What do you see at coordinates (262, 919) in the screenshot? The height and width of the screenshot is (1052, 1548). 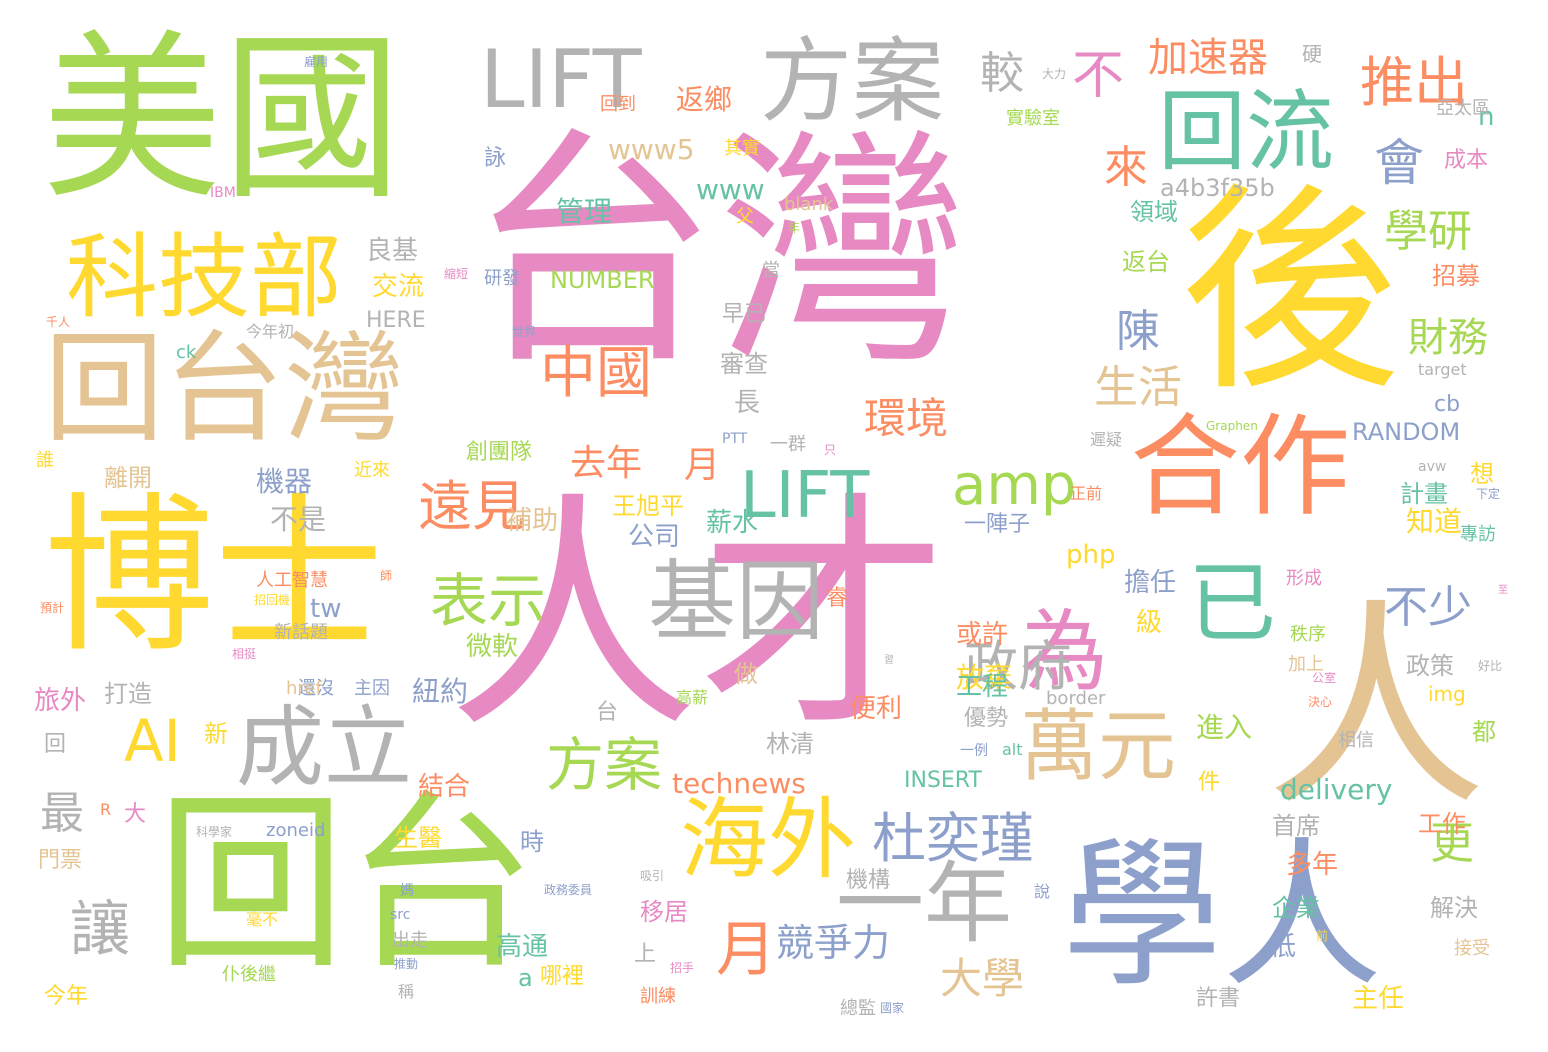 I see `word: 毫不` at bounding box center [262, 919].